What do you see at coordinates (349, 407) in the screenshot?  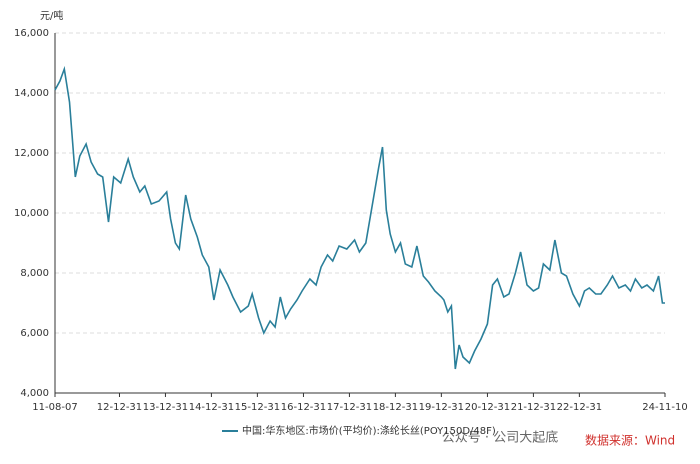 I see `x-tick-label: 17-12-31` at bounding box center [349, 407].